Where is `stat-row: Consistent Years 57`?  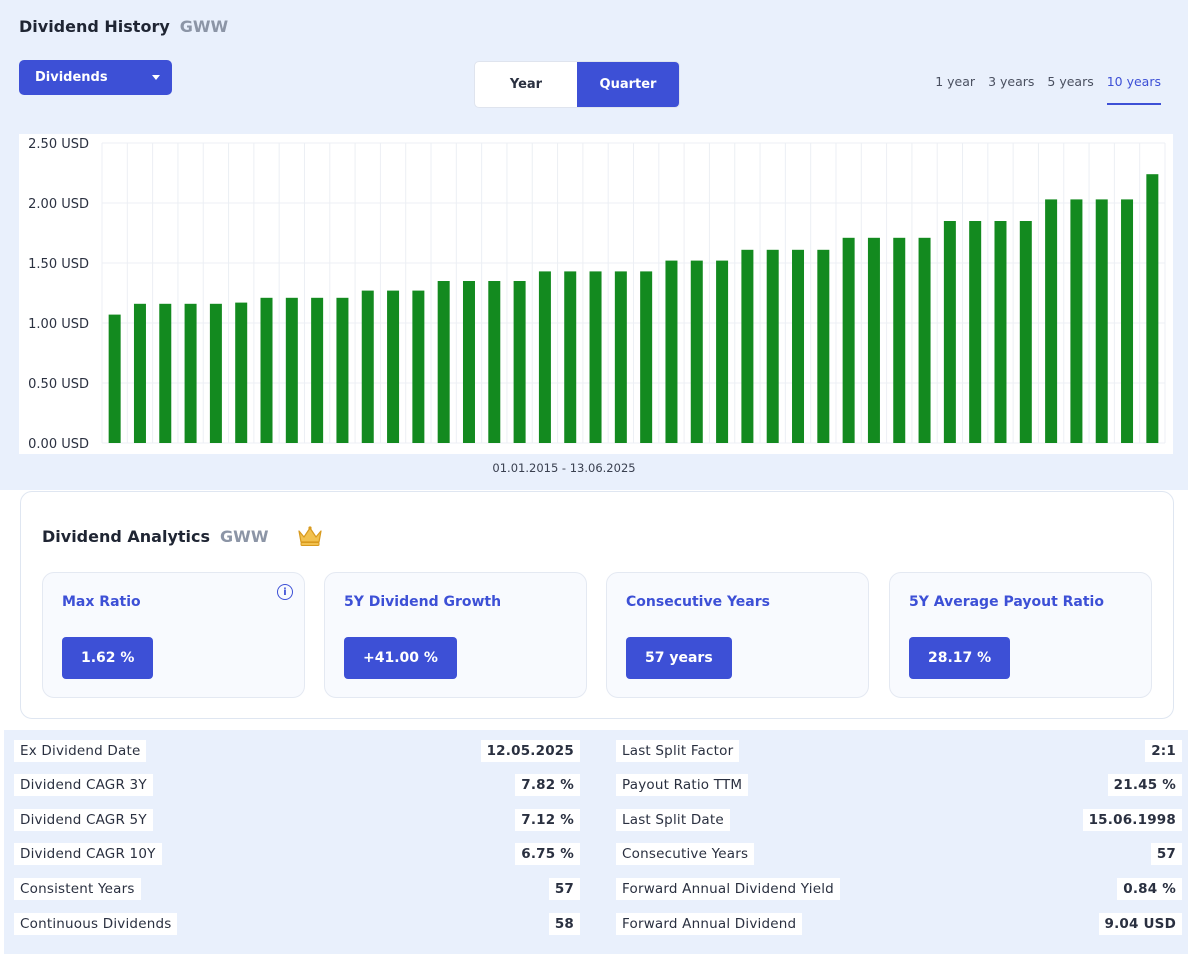
stat-row: Consistent Years 57 is located at coordinates (292, 889).